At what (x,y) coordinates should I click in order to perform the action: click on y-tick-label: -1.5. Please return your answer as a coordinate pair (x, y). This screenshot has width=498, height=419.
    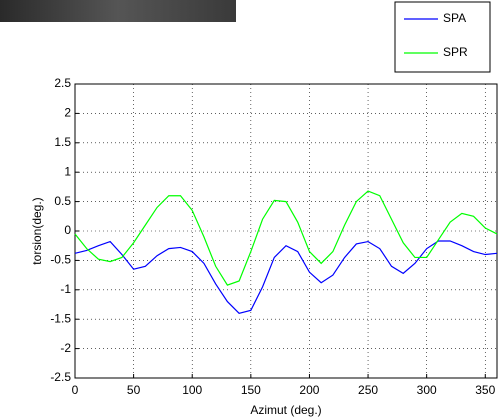
    Looking at the image, I should click on (60, 318).